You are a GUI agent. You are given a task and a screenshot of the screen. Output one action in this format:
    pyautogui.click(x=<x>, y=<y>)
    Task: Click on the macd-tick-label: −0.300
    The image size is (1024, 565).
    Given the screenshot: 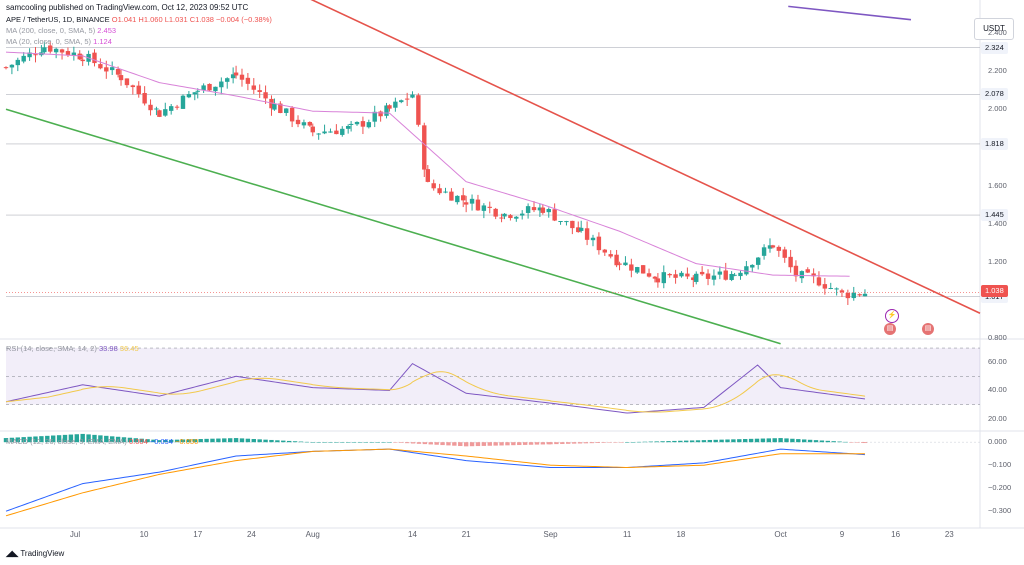 What is the action you would take?
    pyautogui.click(x=1000, y=511)
    